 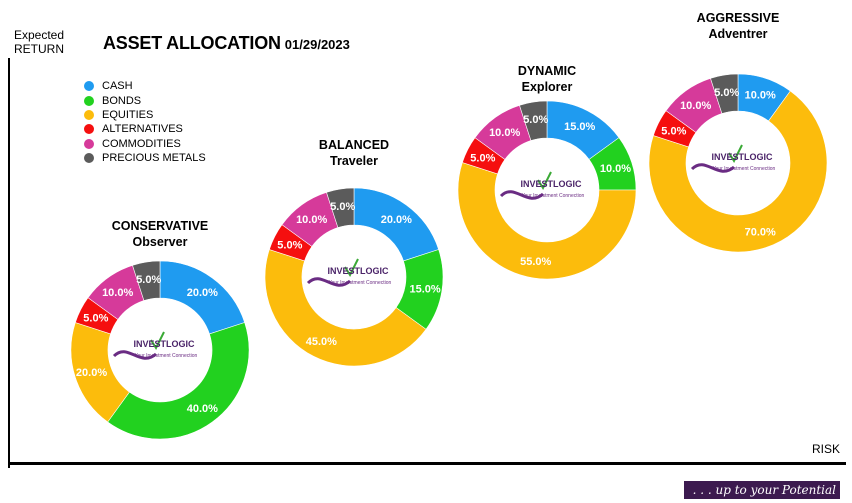 What do you see at coordinates (141, 143) in the screenshot?
I see `legend-label: COMMODITIES` at bounding box center [141, 143].